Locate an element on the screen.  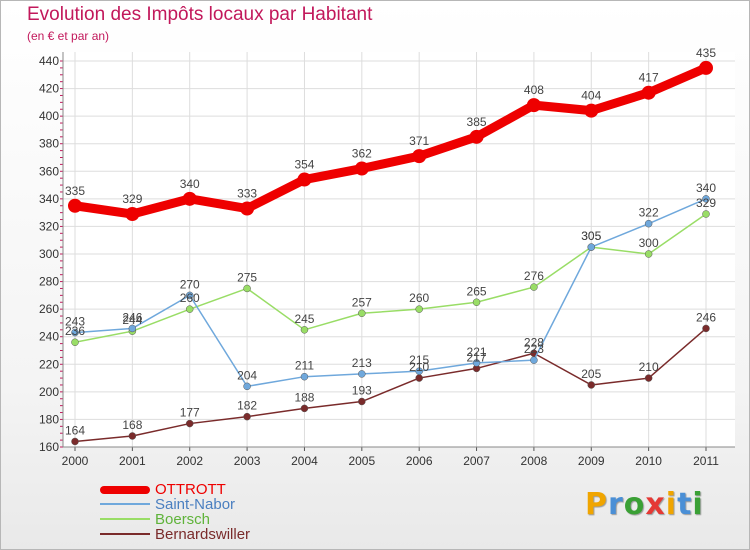
y-tick-label: 420 is located at coordinates (49, 89).